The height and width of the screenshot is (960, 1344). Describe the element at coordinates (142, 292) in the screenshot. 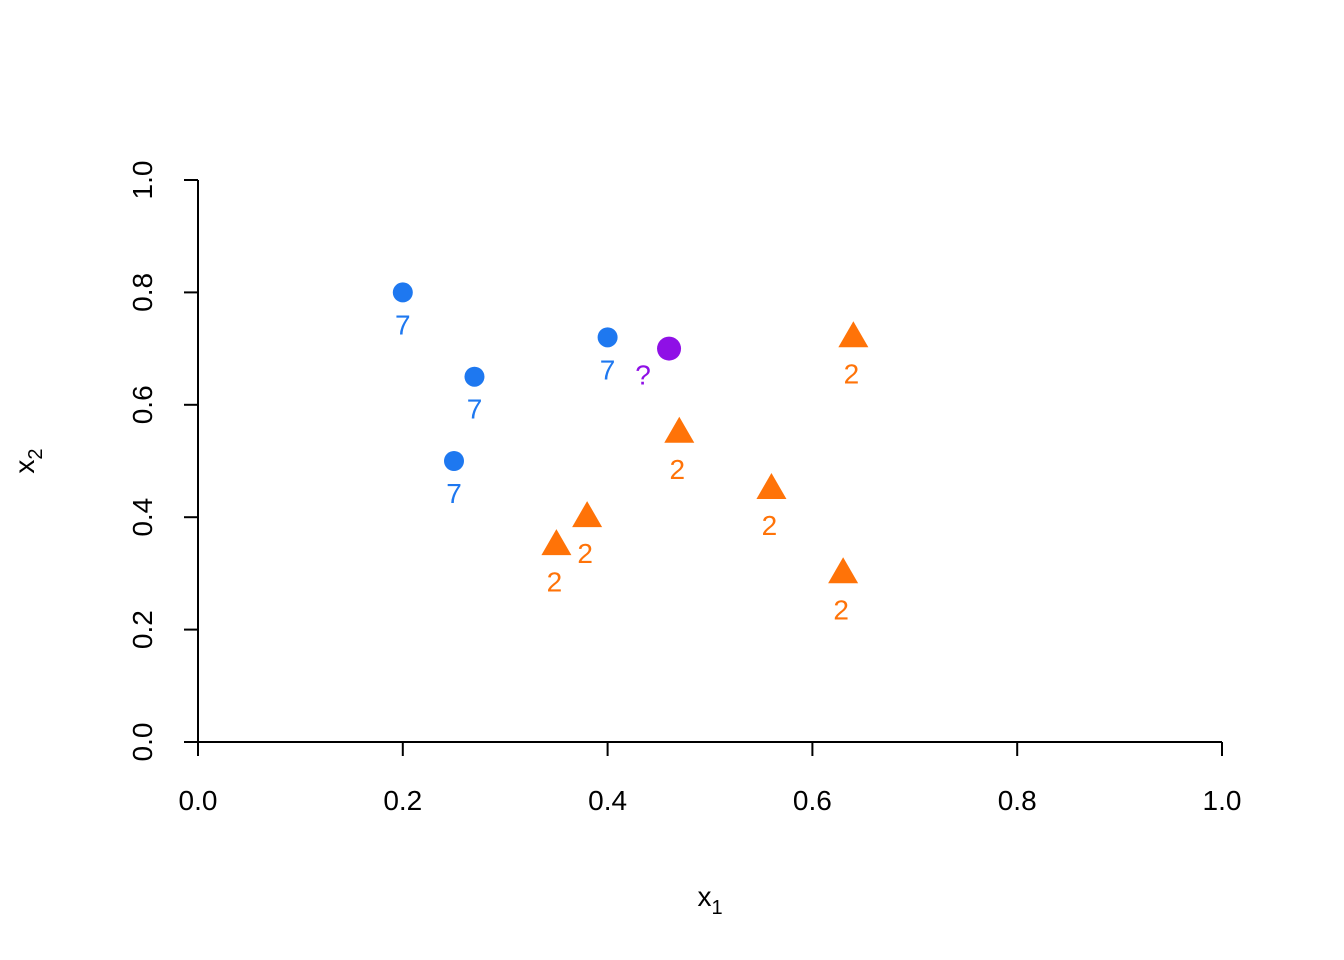

I see `y-tick-label: 0.8` at that location.